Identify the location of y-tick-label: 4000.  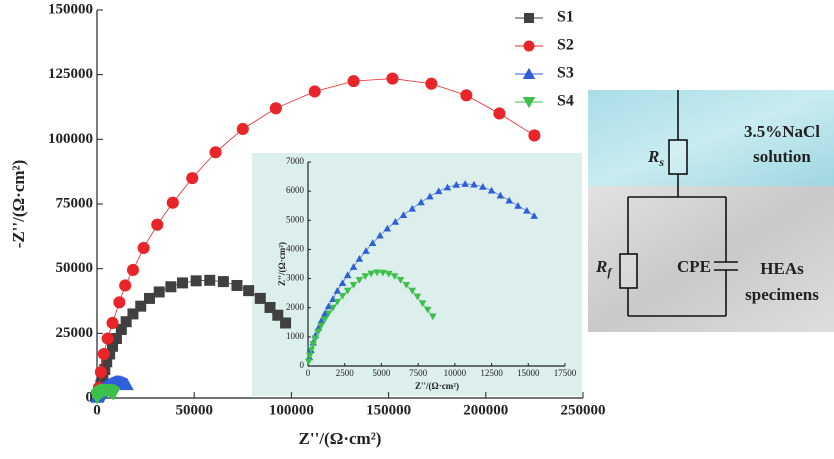
(295, 248).